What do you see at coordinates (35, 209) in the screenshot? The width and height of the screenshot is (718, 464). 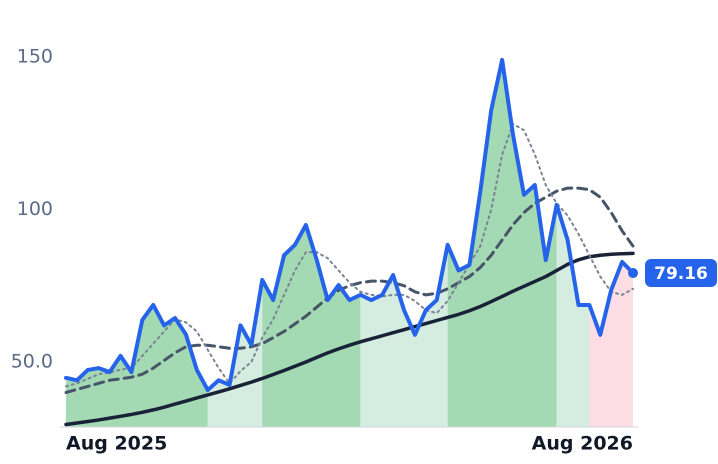 I see `y-tick-label: 100` at bounding box center [35, 209].